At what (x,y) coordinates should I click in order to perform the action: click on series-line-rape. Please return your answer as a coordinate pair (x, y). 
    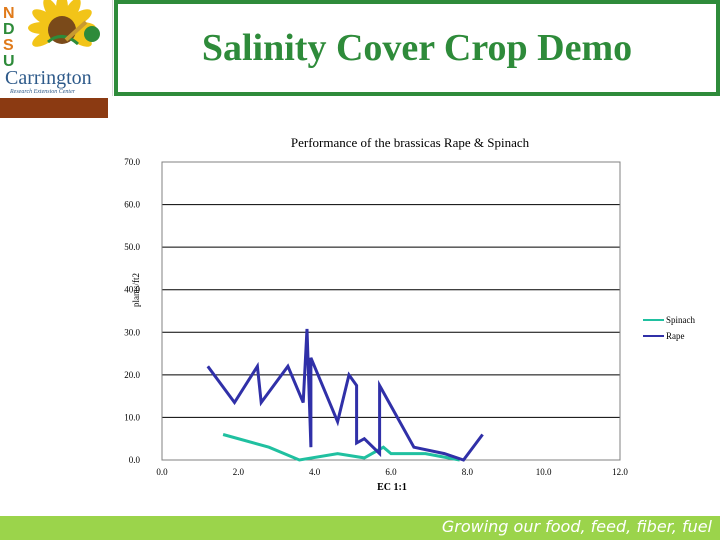
    Looking at the image, I should click on (345, 395).